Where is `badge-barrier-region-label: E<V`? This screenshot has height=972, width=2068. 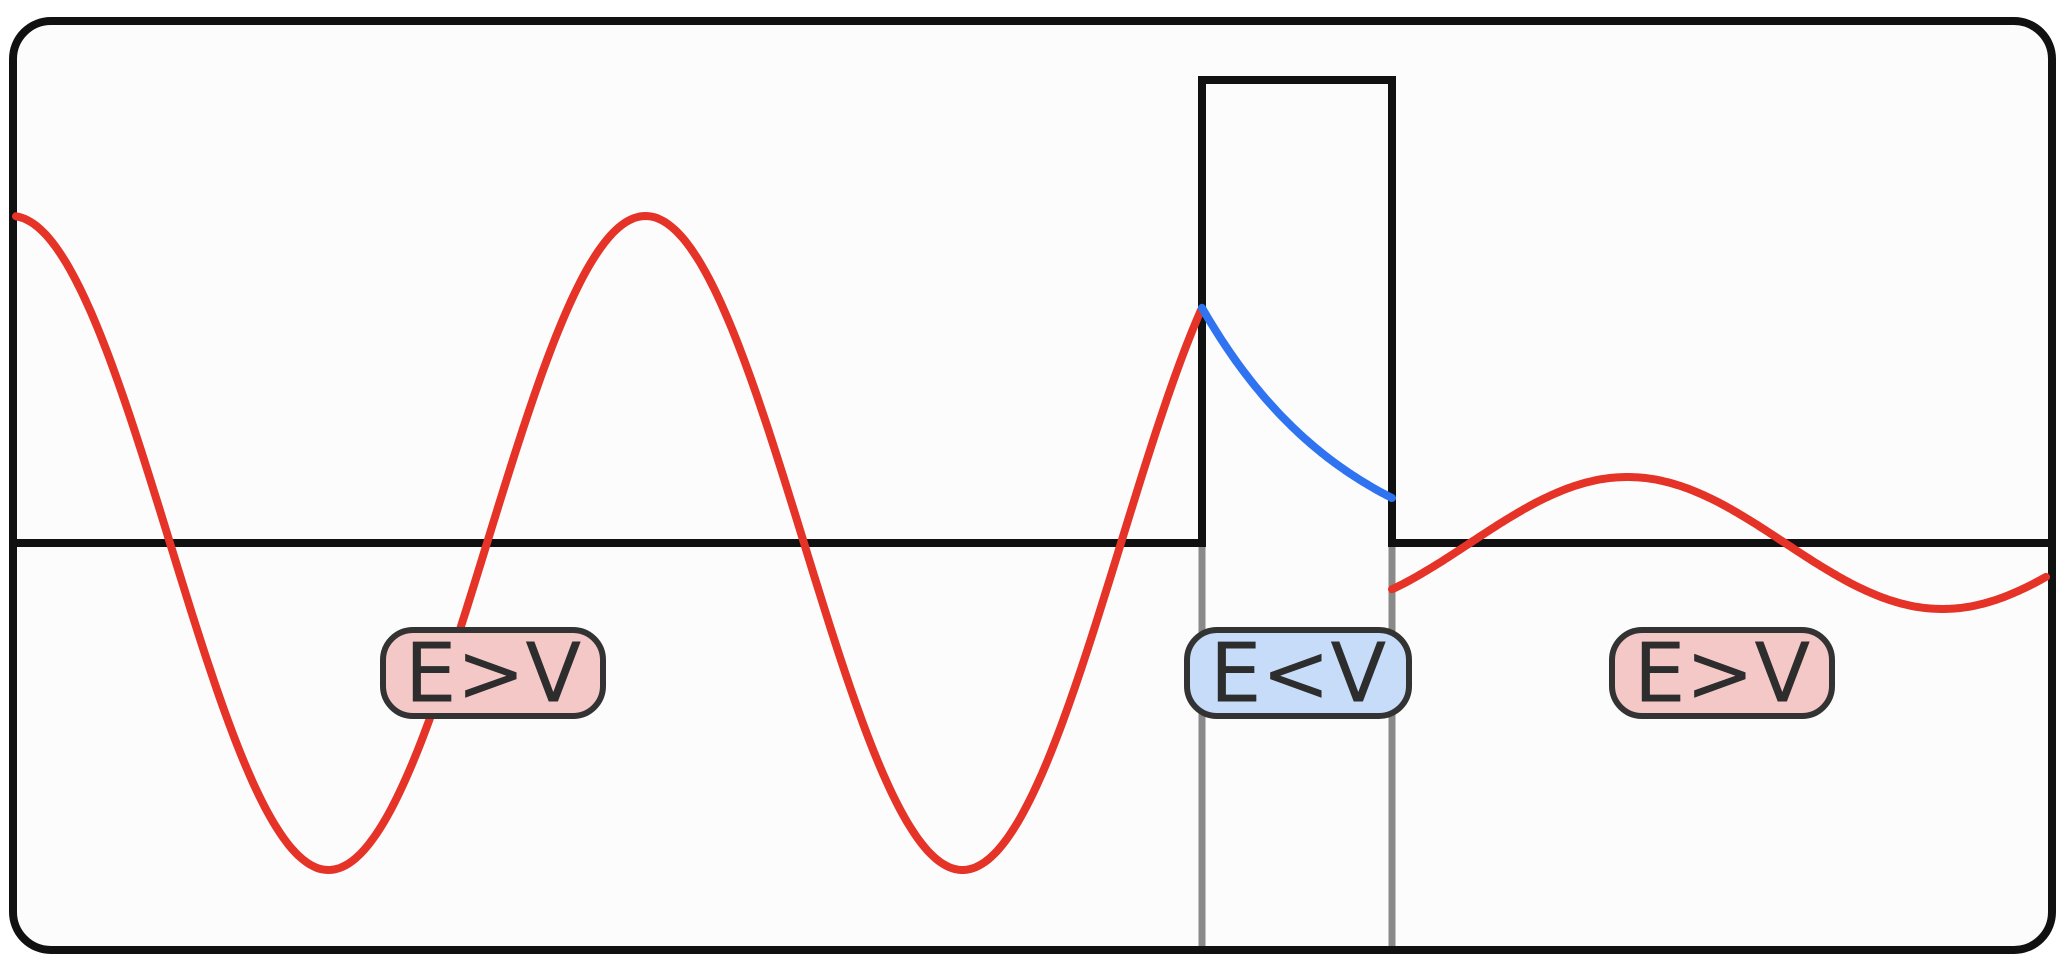
badge-barrier-region-label: E<V is located at coordinates (1298, 674).